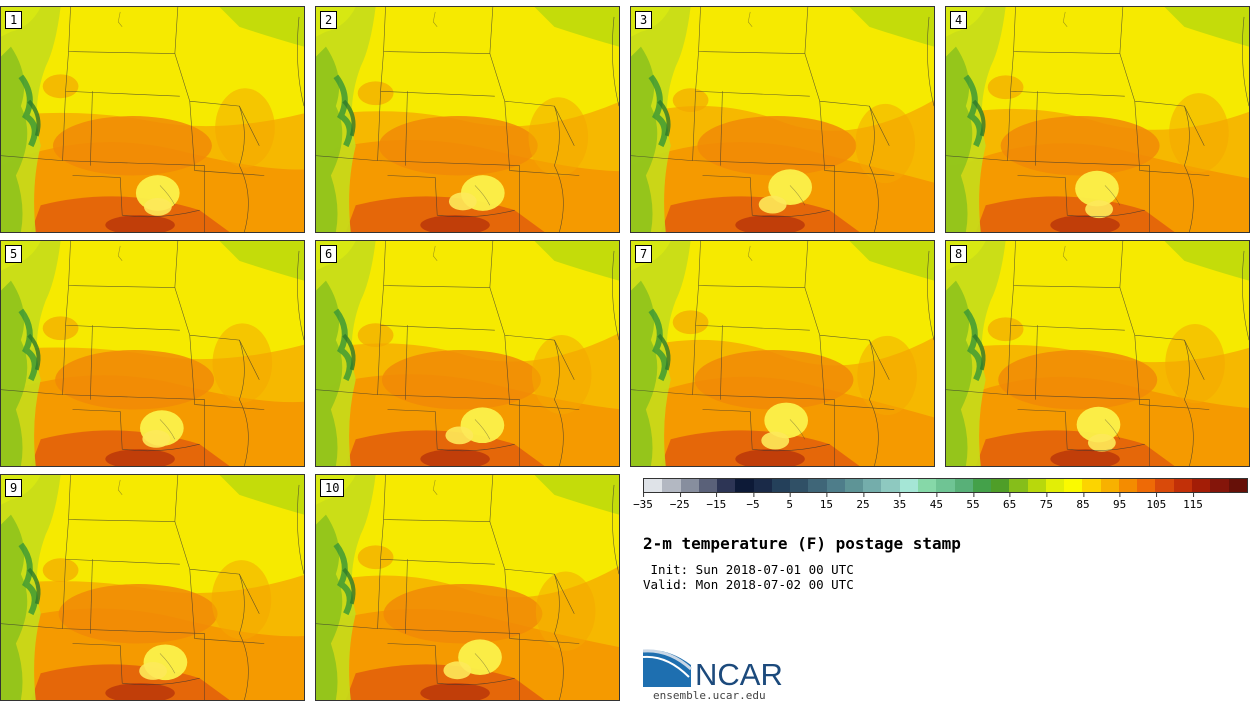 This screenshot has height=703, width=1260. I want to click on colorbar-tick-label: 85, so click(1083, 502).